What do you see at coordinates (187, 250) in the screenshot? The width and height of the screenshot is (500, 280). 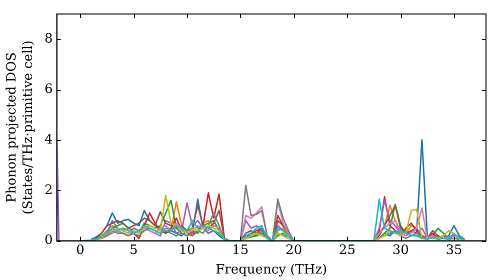 I see `x-tick-label: 10` at bounding box center [187, 250].